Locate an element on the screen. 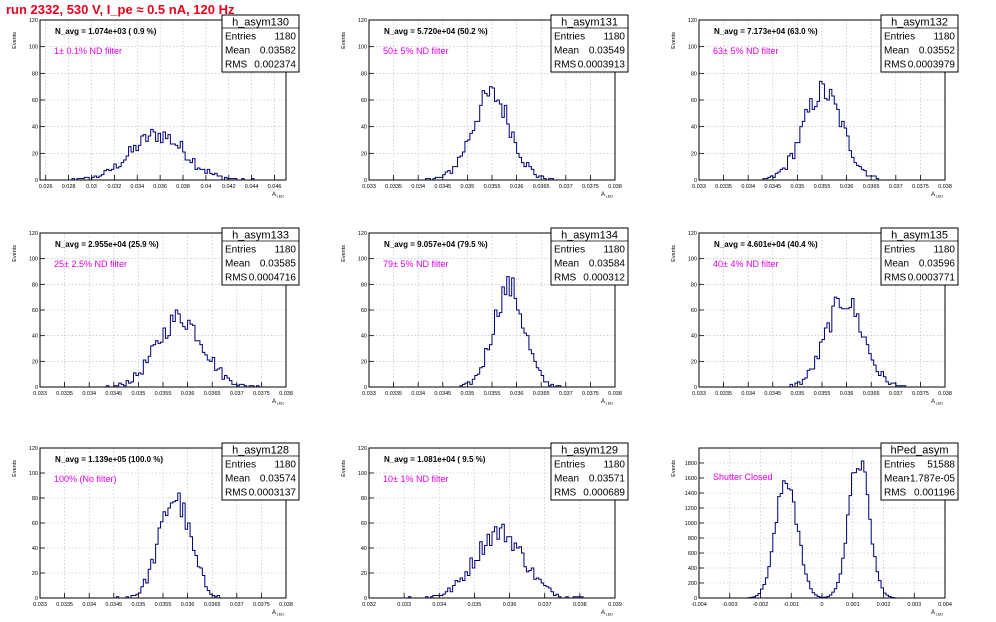 This screenshot has width=996, height=622. x-tick-label: 0.026 is located at coordinates (46, 187).